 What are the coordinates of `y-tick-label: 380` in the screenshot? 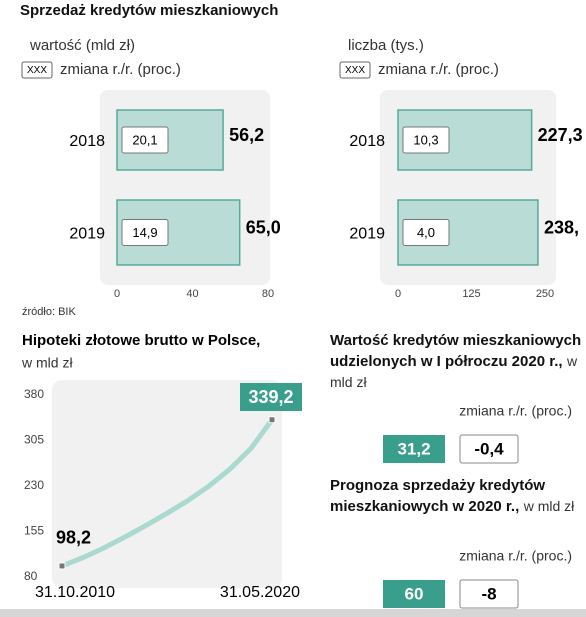 It's located at (34, 394).